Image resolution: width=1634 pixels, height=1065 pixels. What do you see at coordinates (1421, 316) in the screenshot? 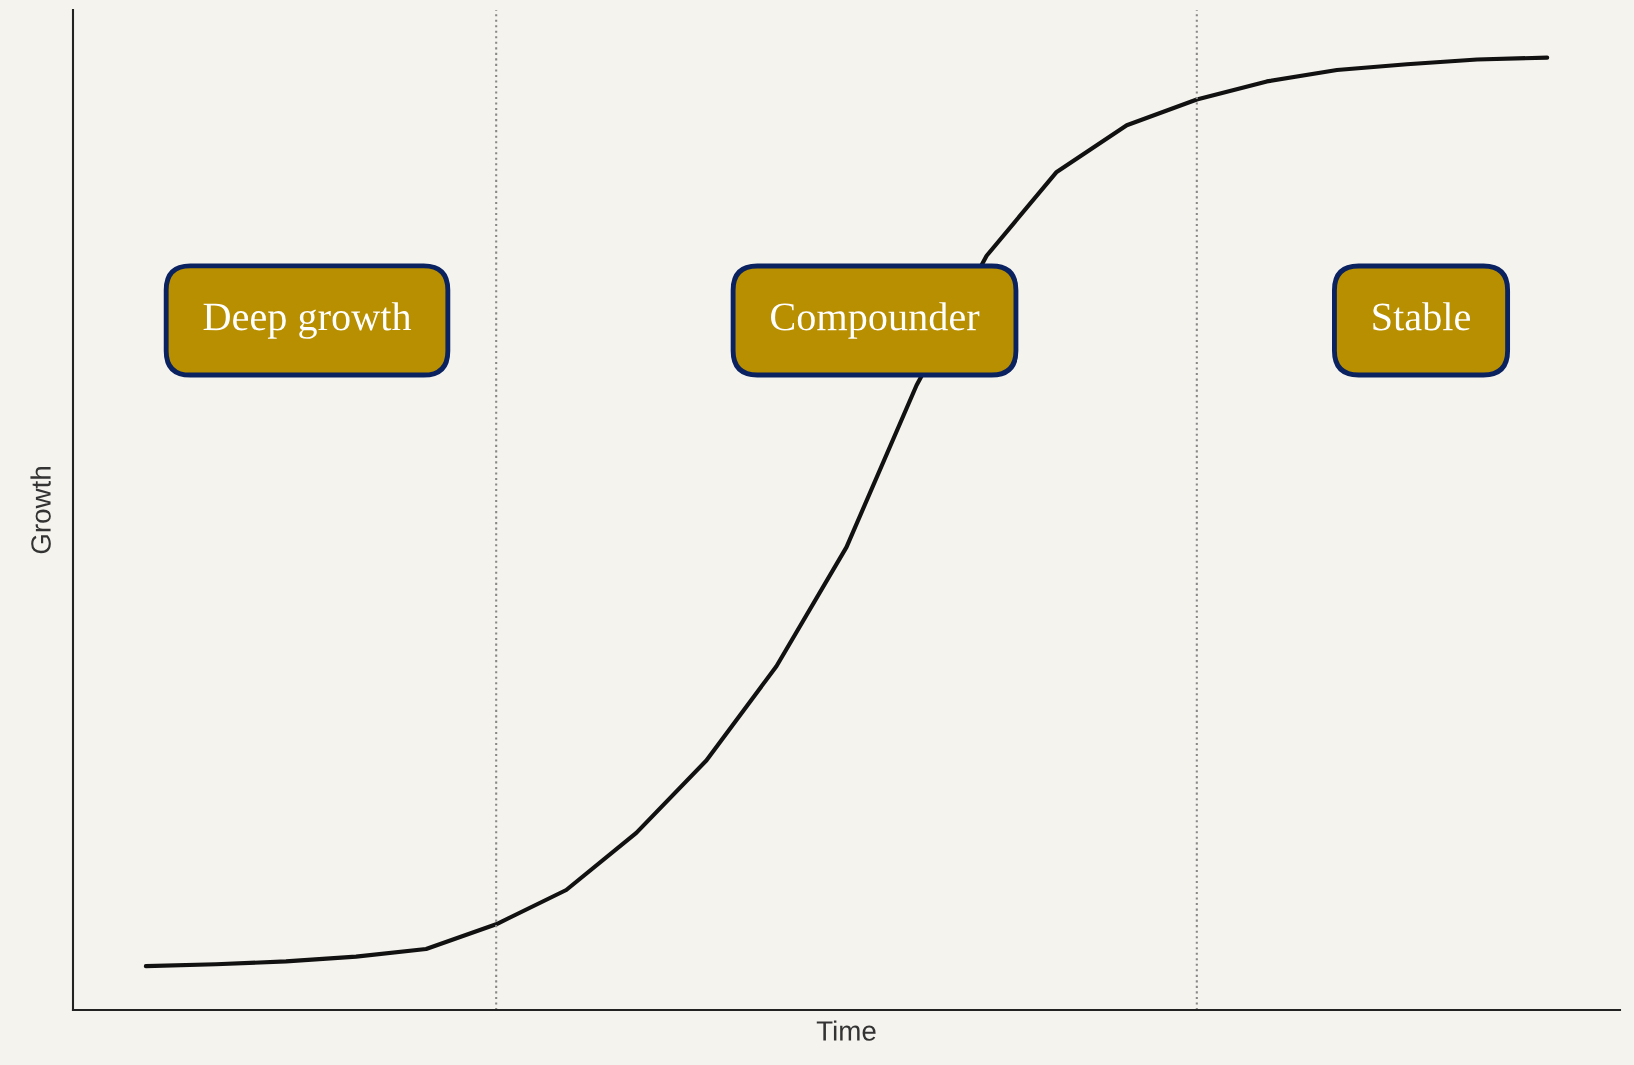
I see `annotation: Stable` at bounding box center [1421, 316].